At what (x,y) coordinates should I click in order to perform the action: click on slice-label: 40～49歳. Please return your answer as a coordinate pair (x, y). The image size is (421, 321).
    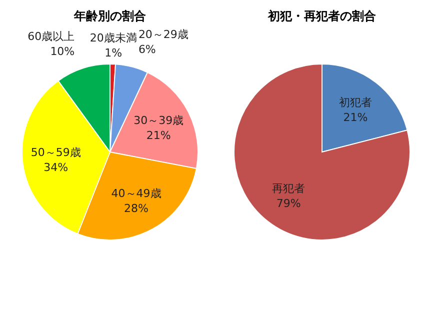
    Looking at the image, I should click on (136, 193).